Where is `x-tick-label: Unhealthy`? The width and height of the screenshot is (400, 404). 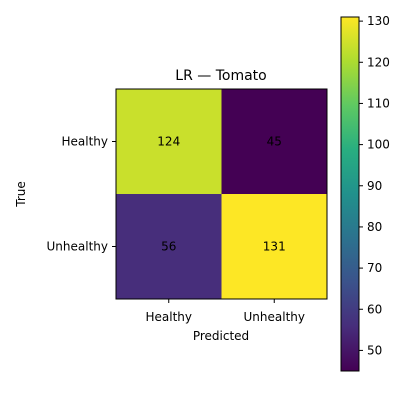 x-tick-label: Unhealthy is located at coordinates (274, 317).